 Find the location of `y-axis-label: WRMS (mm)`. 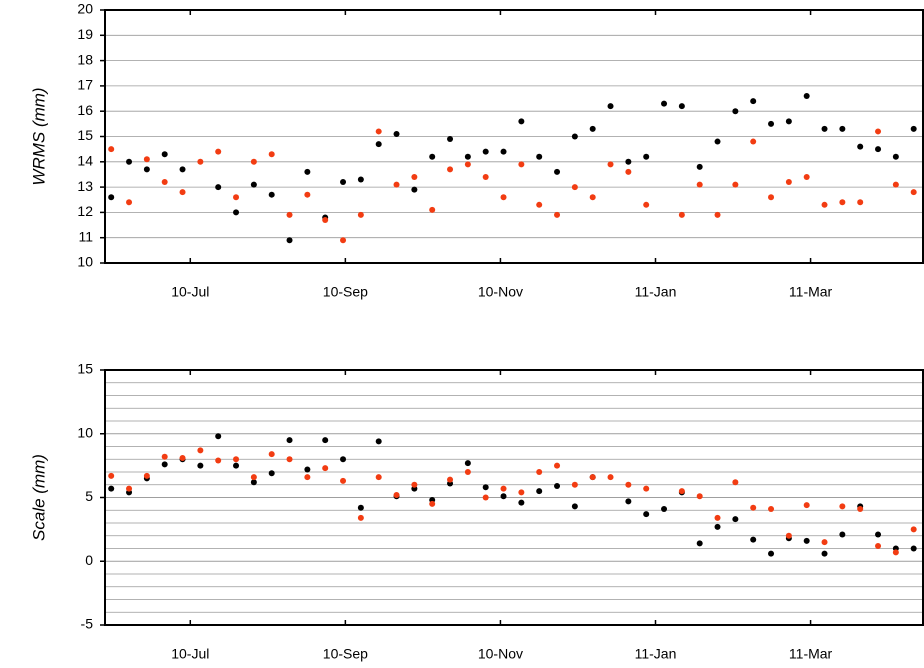

y-axis-label: WRMS (mm) is located at coordinates (38, 136).